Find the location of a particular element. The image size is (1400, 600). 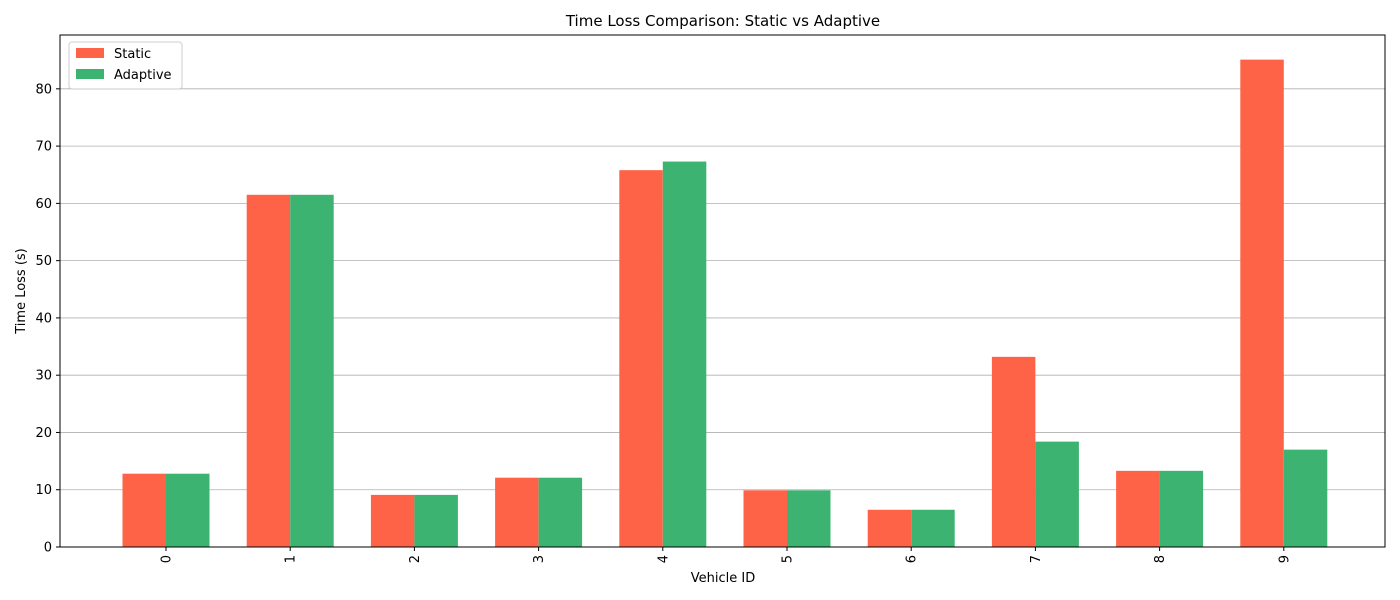

y-tick-label-60: 60 is located at coordinates (43, 204).